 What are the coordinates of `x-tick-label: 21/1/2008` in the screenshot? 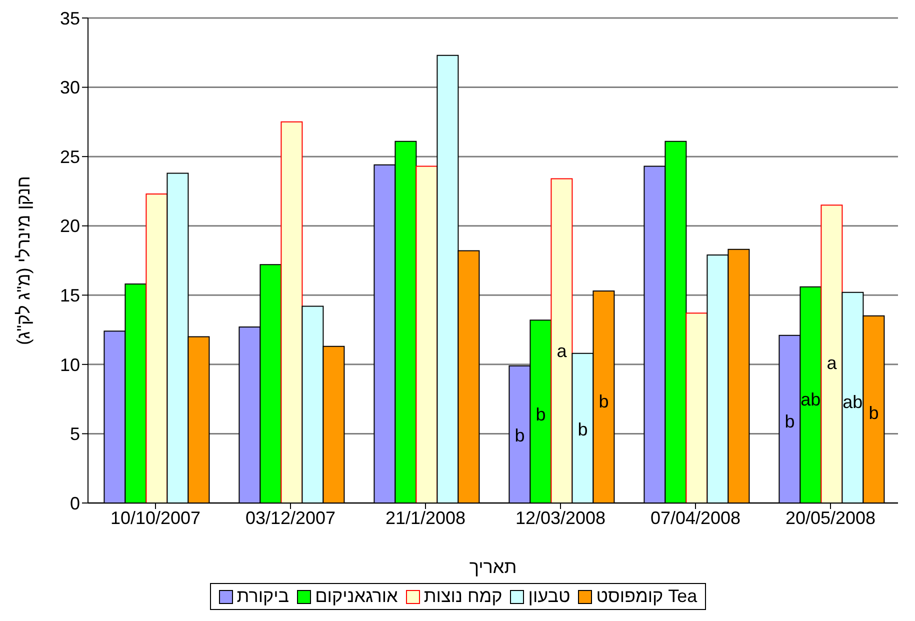 It's located at (425, 518).